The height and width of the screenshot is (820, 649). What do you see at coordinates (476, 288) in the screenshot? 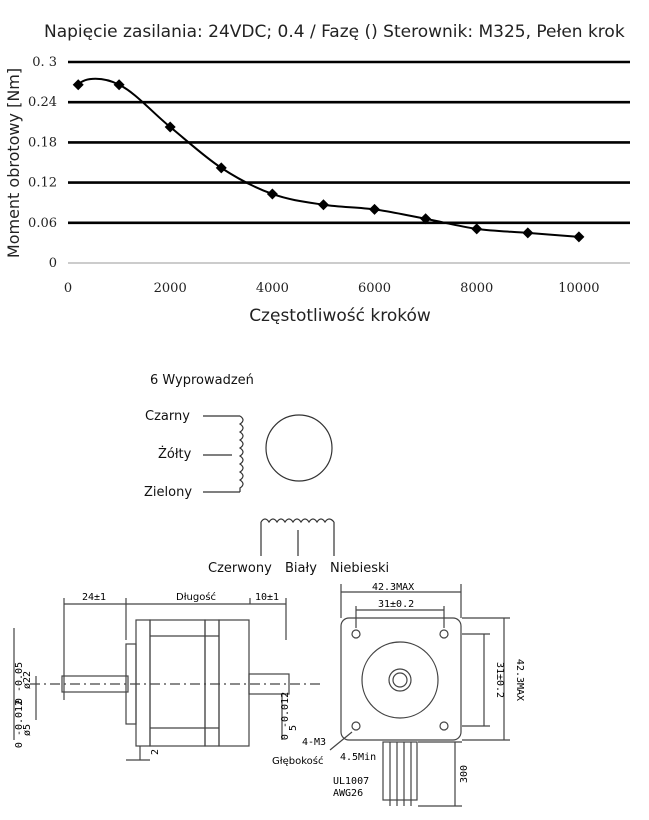
I see `x-tick-4: 8000` at bounding box center [476, 288].